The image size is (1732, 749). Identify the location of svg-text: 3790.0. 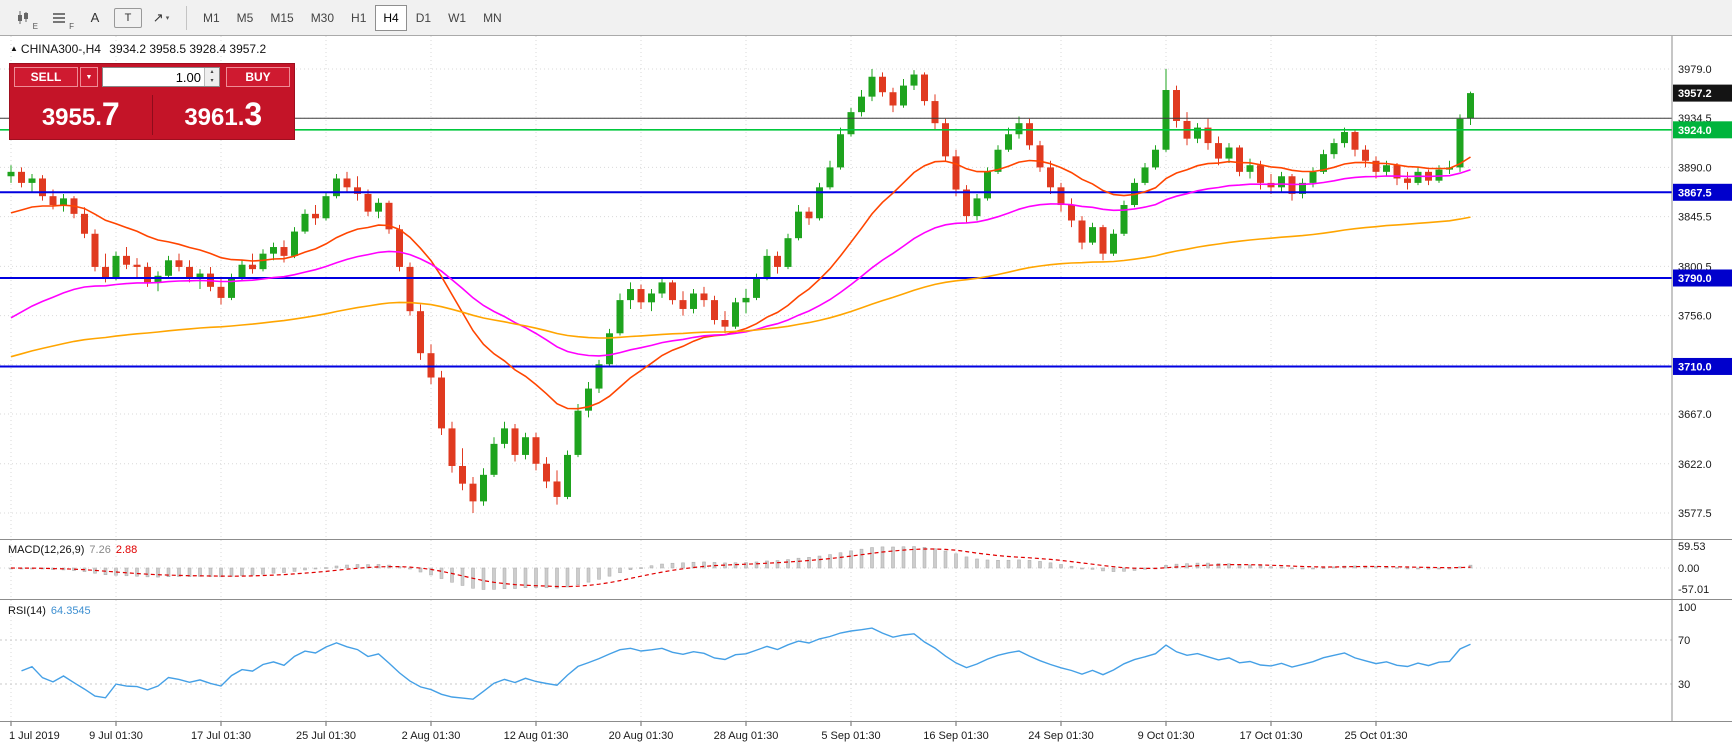
(1695, 279).